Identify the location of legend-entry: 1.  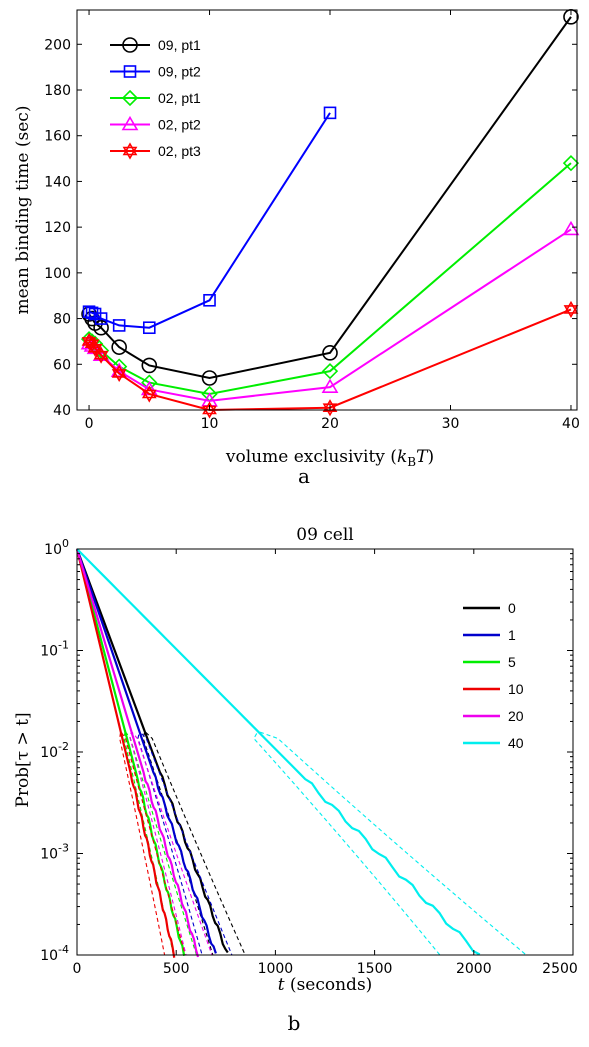
(489, 635).